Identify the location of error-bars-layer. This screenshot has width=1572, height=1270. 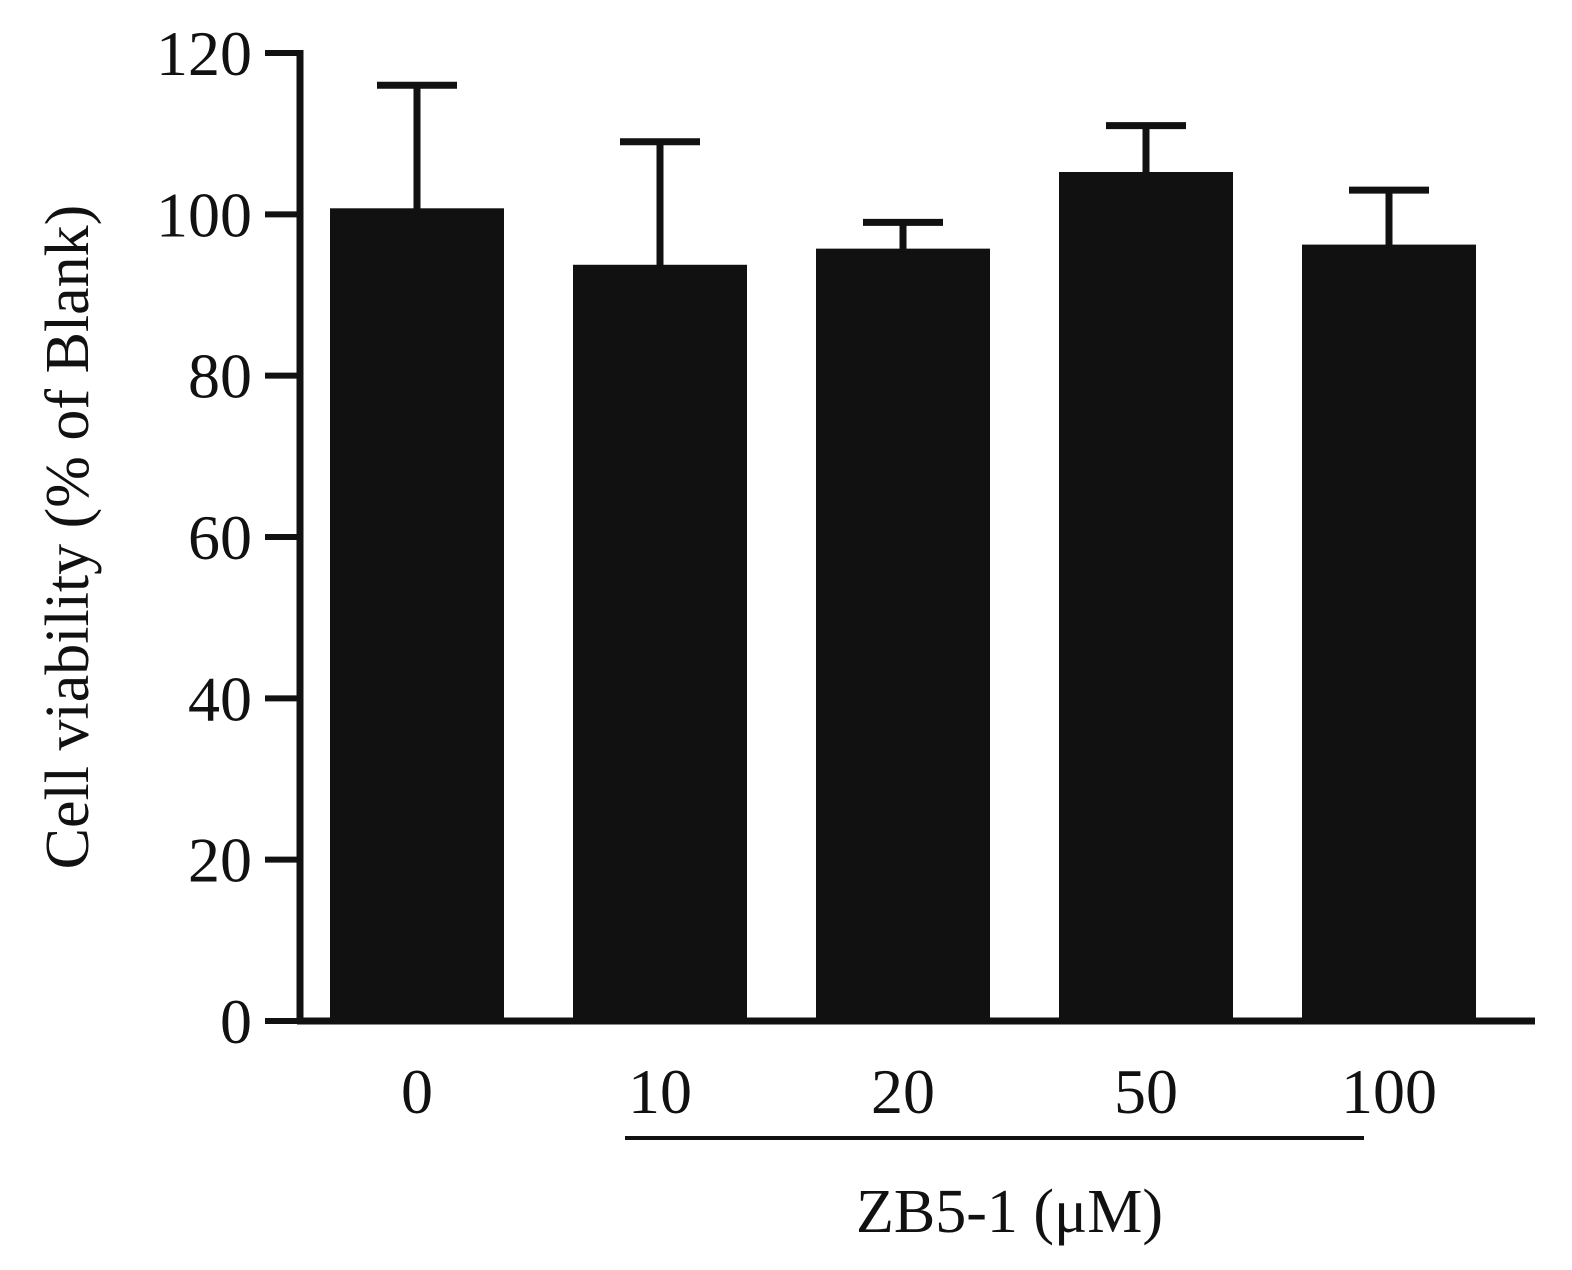
(903, 174).